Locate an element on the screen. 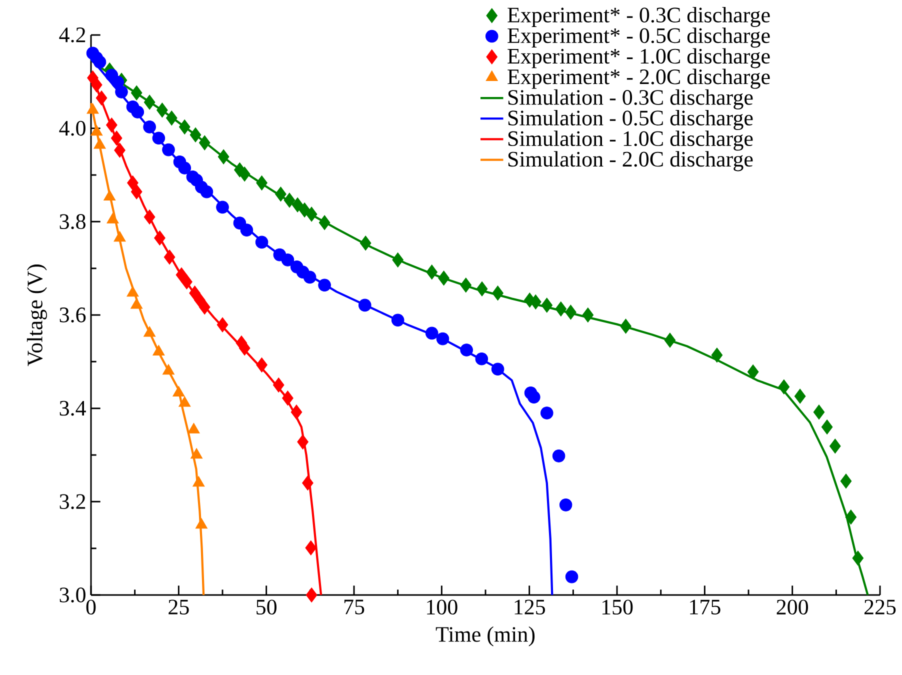 The height and width of the screenshot is (675, 902). x-tick-label: 100 is located at coordinates (442, 607).